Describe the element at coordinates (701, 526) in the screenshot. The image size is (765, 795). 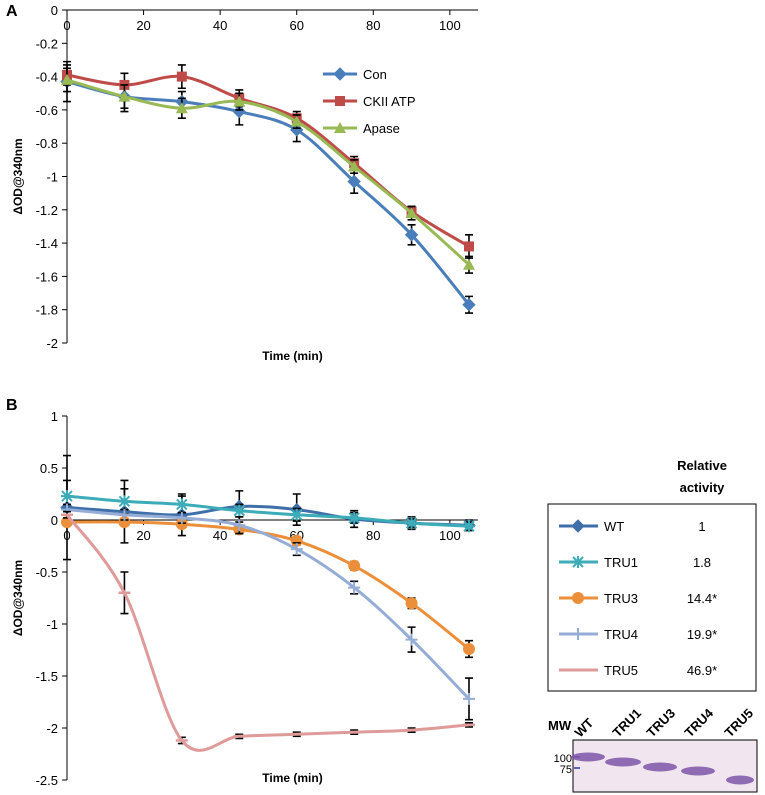
I see `legend-b-activity-value: 1` at that location.